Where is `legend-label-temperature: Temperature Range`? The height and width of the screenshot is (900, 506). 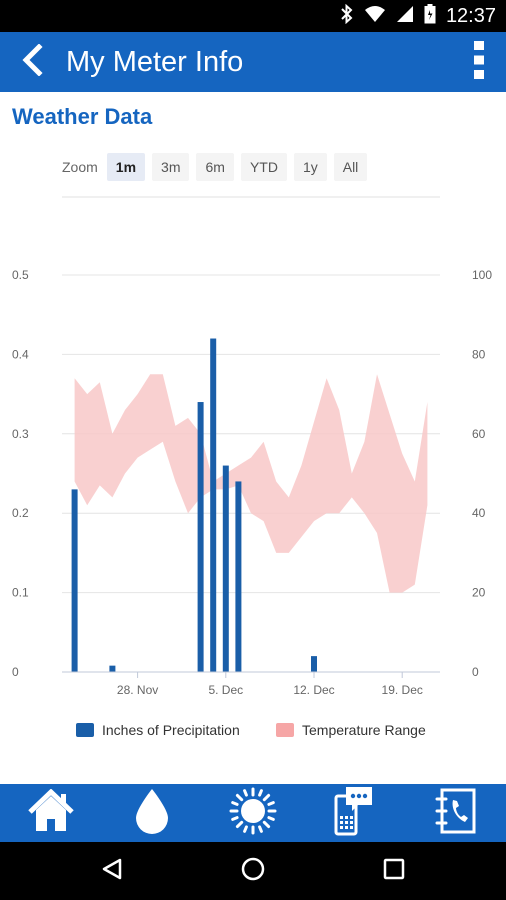
legend-label-temperature: Temperature Range is located at coordinates (364, 730).